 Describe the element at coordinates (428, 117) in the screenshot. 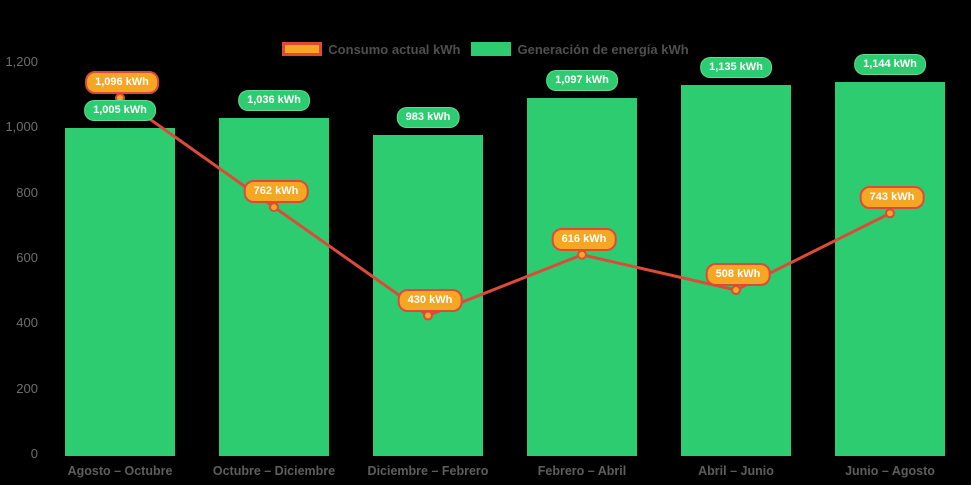

I see `bar-value-badge: 983 kWh` at that location.